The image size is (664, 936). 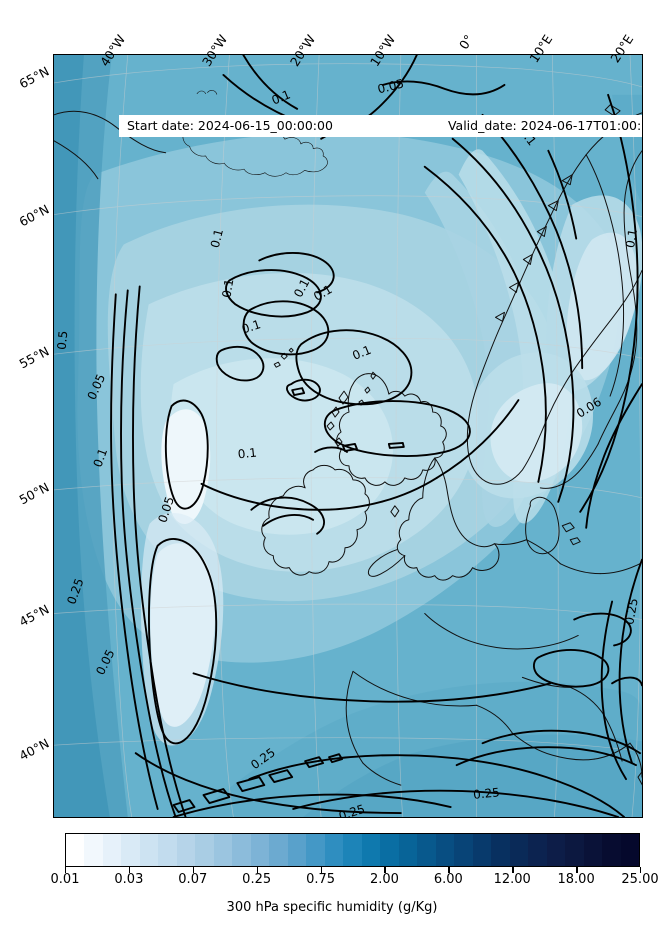 What do you see at coordinates (576, 879) in the screenshot?
I see `colorbar-tick-label: 18.00` at bounding box center [576, 879].